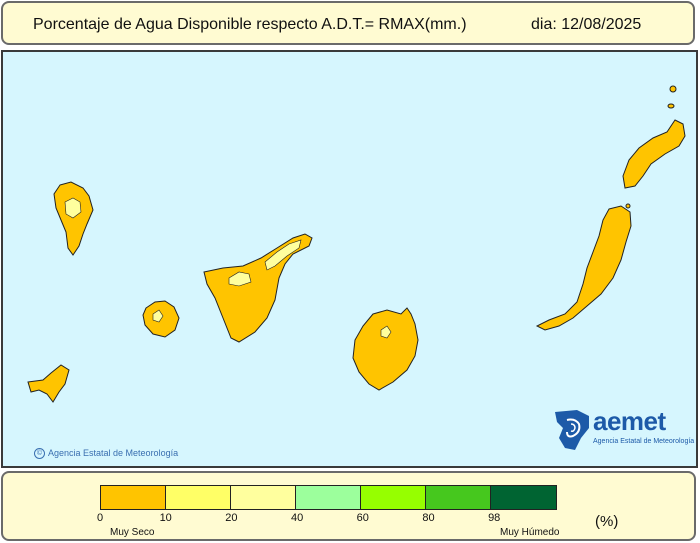 The width and height of the screenshot is (700, 543). Describe the element at coordinates (673, 89) in the screenshot. I see `islet-alegranza` at that location.